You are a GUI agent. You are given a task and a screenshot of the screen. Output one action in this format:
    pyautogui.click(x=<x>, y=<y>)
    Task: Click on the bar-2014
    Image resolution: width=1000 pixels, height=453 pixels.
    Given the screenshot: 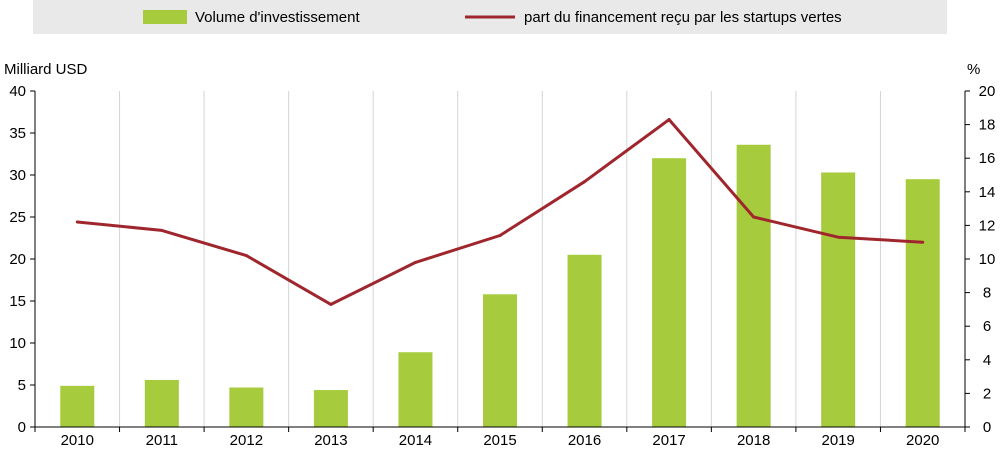 What is the action you would take?
    pyautogui.click(x=415, y=389)
    